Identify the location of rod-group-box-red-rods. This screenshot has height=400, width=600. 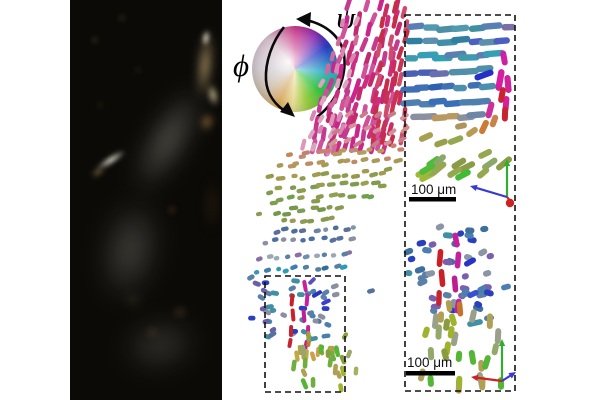
(291, 320).